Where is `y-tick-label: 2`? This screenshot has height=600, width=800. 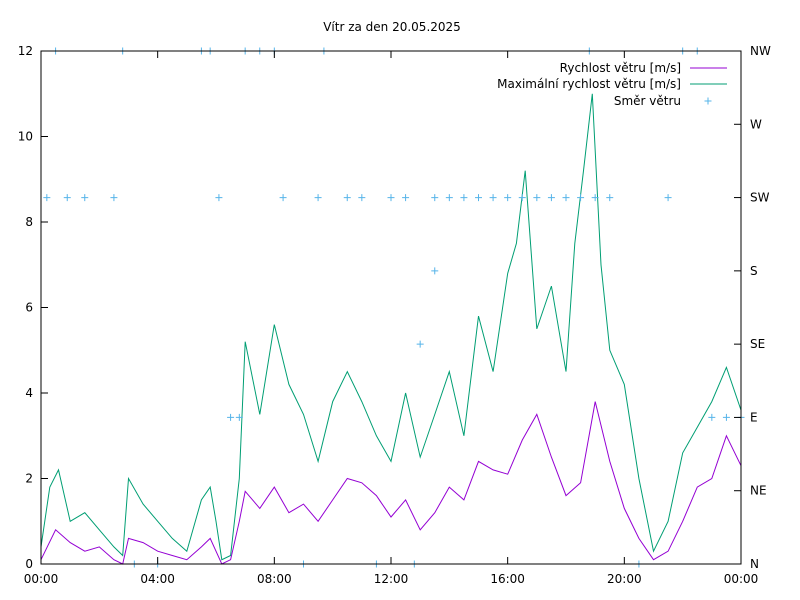 y-tick-label: 2 is located at coordinates (29, 479).